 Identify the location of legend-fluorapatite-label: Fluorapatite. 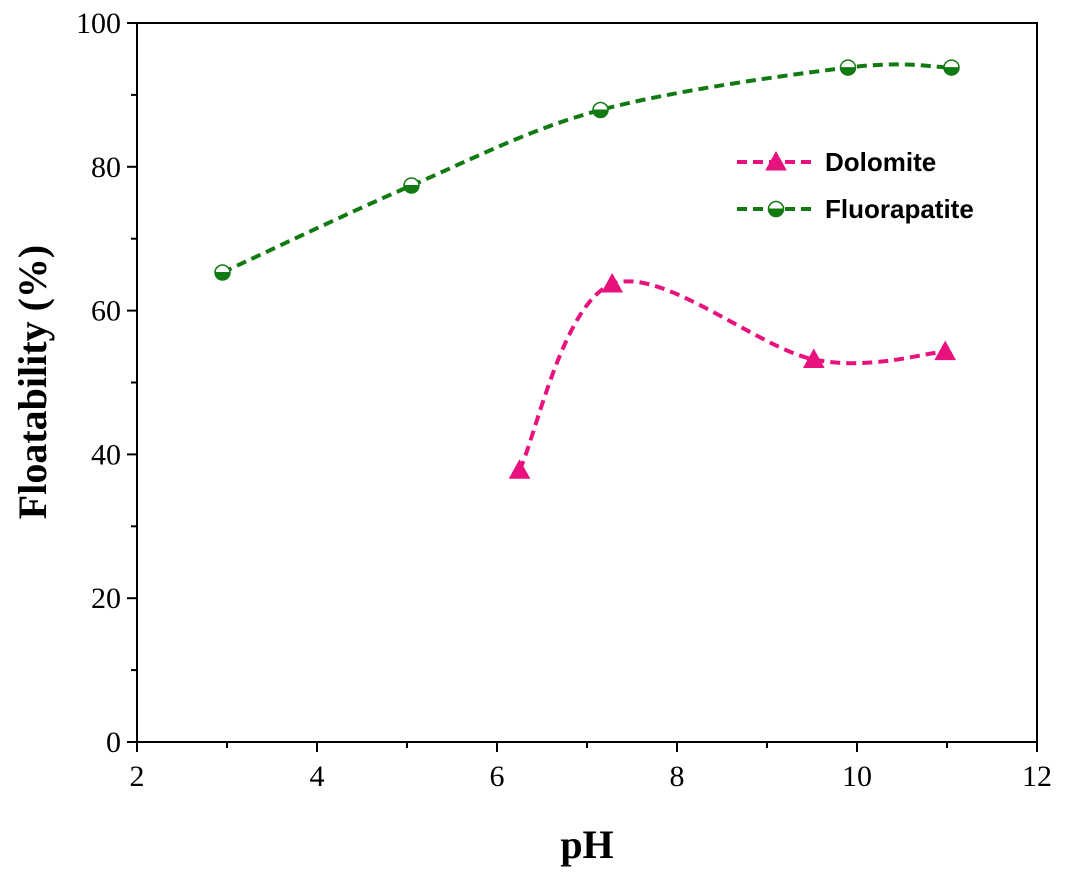
(899, 209).